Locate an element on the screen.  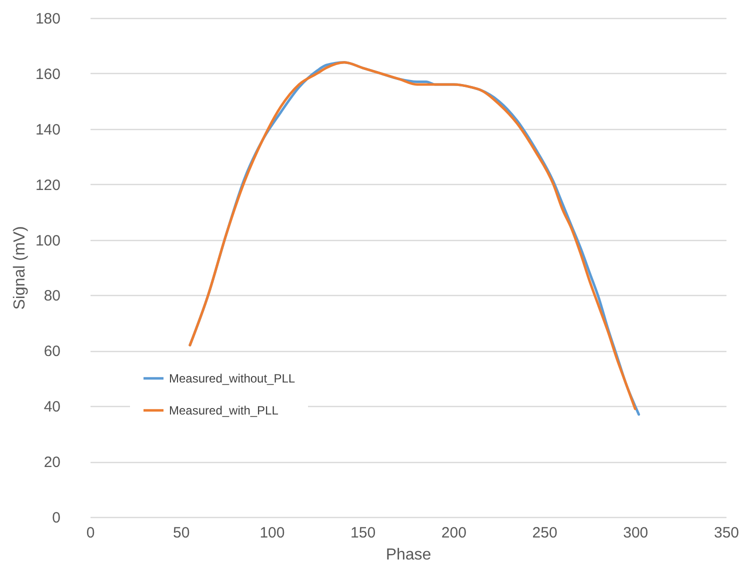
y-tick-label: 160 is located at coordinates (47, 74).